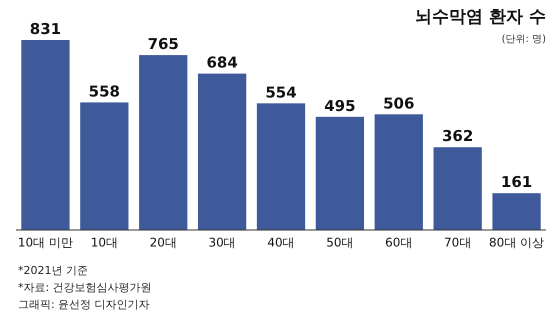 Image resolution: width=560 pixels, height=320 pixels. Describe the element at coordinates (84, 304) in the screenshot. I see `text: 그래픽: 윤선정 디자인기자` at that location.